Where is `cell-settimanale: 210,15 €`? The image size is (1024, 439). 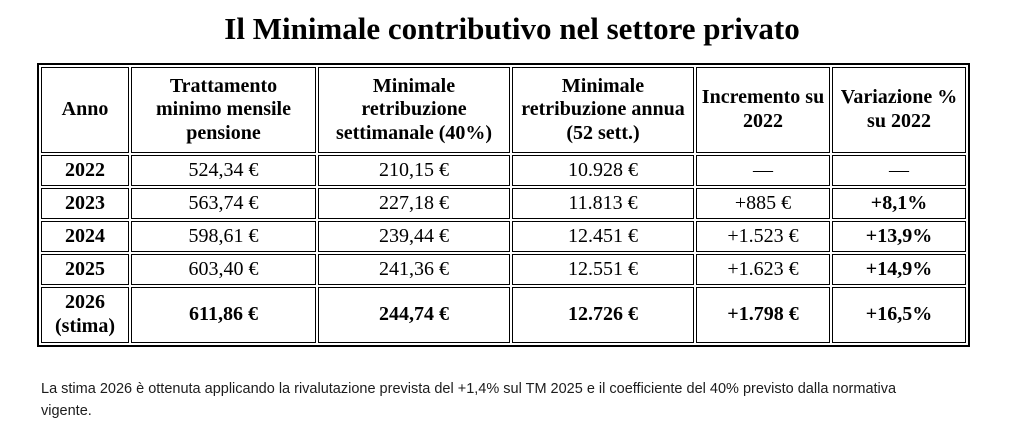 cell-settimanale: 210,15 € is located at coordinates (414, 170).